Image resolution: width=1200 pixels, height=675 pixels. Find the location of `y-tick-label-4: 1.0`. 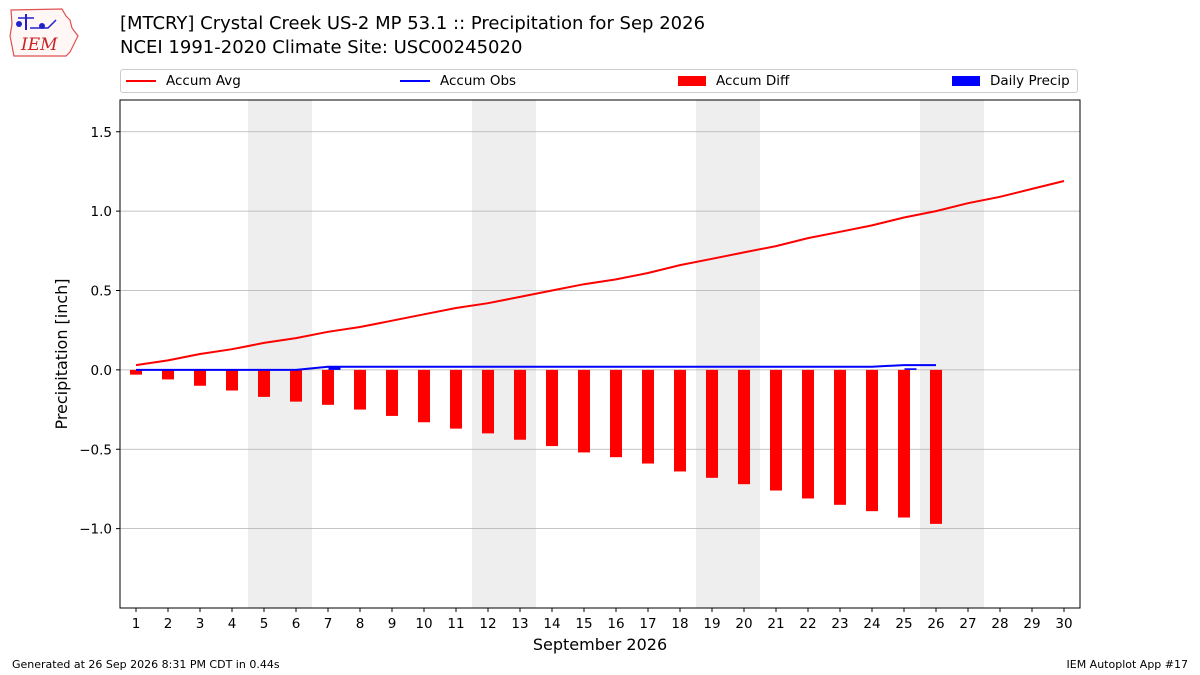

y-tick-label-4: 1.0 is located at coordinates (101, 212).